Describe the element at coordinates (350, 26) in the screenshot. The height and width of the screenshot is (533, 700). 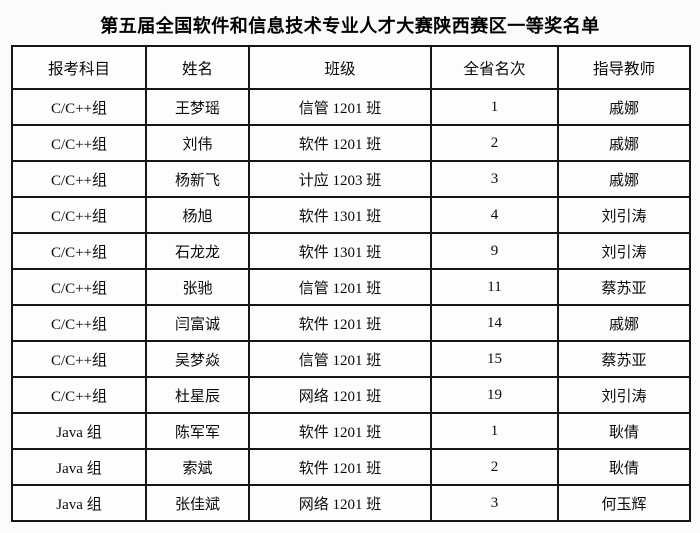
I see `page-title: 第五届全国软件和信息技术专业人才大赛陕西赛区一等奖名单` at that location.